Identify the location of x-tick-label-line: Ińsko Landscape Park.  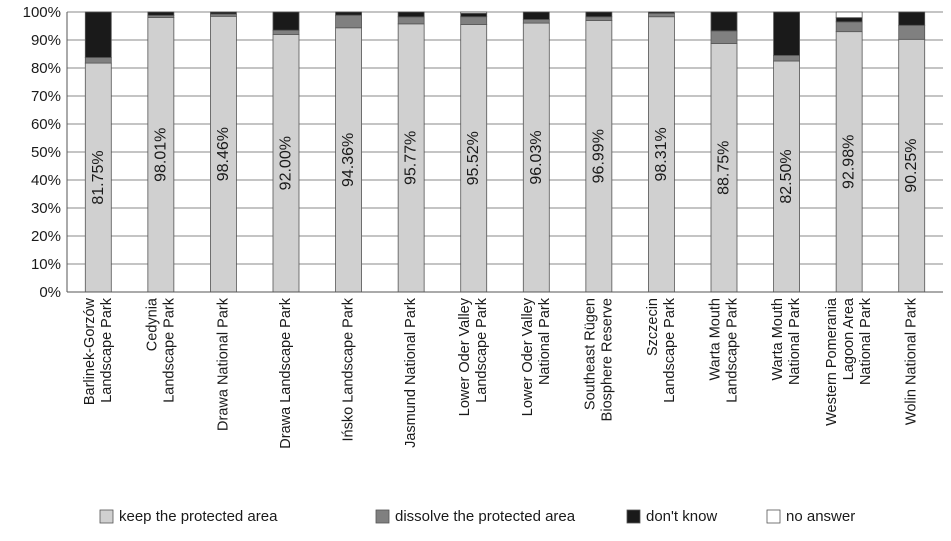
(349, 369).